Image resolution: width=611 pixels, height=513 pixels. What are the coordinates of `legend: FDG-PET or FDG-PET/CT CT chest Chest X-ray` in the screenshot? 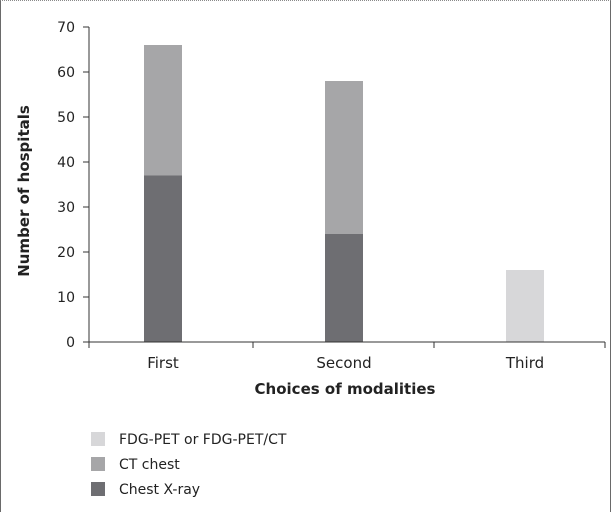 It's located at (189, 465).